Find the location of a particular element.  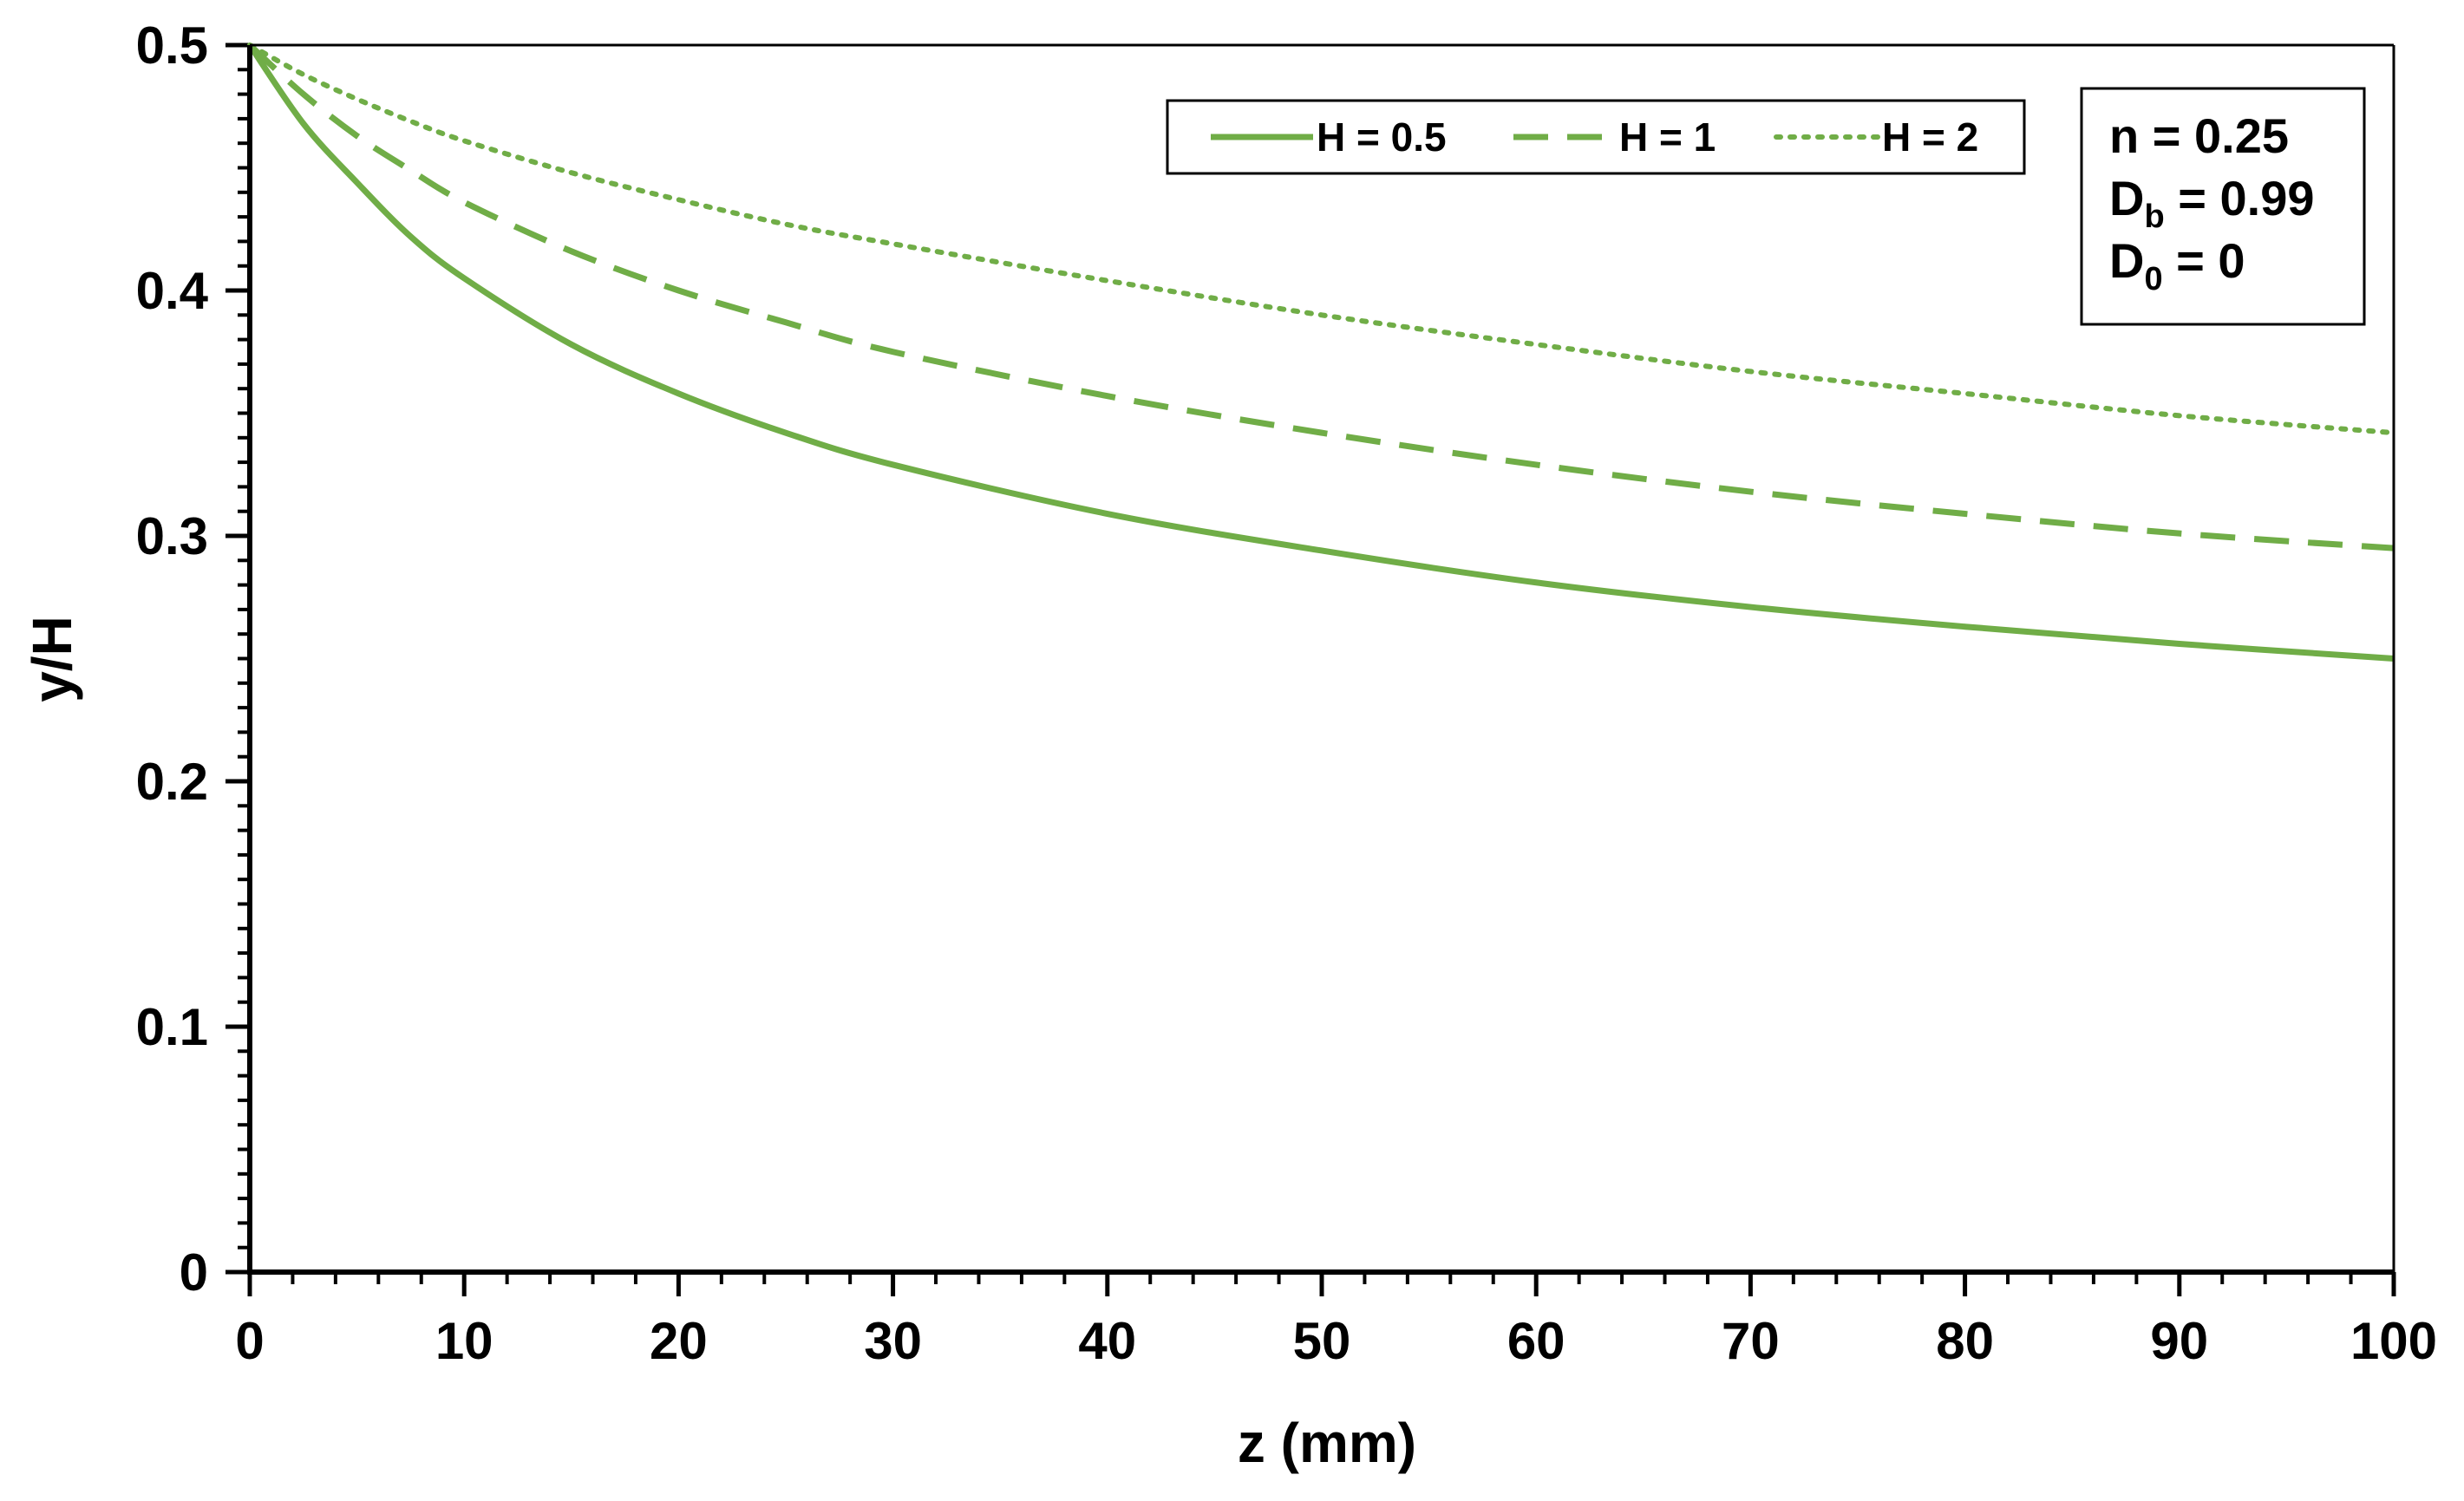

x-tick-label: 80 is located at coordinates (1965, 1341).